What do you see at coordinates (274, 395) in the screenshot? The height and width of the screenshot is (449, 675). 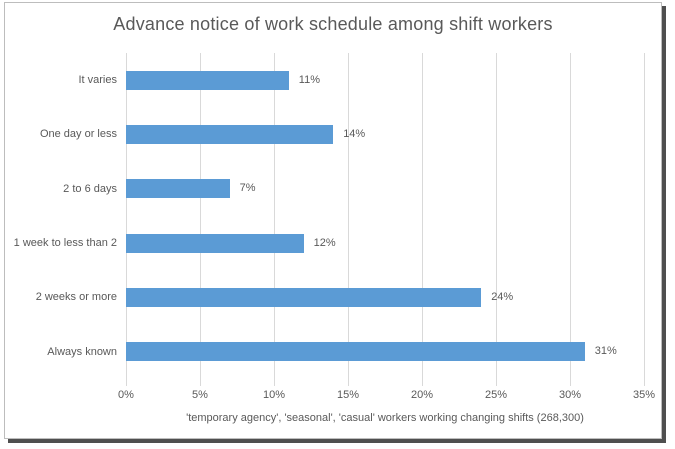 I see `x-tick-label: 10%` at bounding box center [274, 395].